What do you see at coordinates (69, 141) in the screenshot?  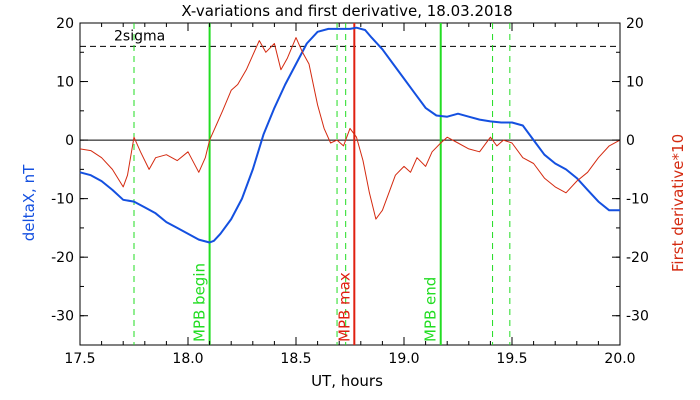 I see `y-tick-label-left: 0` at bounding box center [69, 141].